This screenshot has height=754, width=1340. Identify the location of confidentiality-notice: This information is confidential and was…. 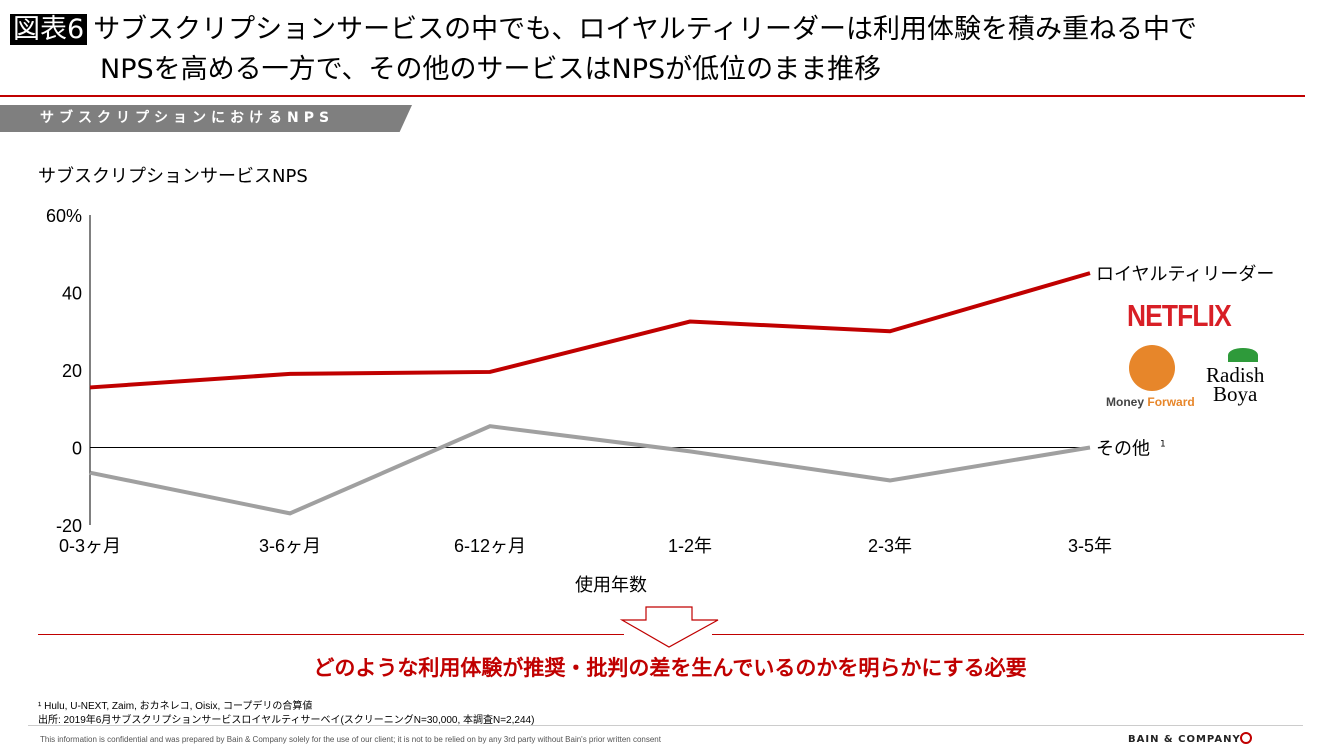
(350, 739).